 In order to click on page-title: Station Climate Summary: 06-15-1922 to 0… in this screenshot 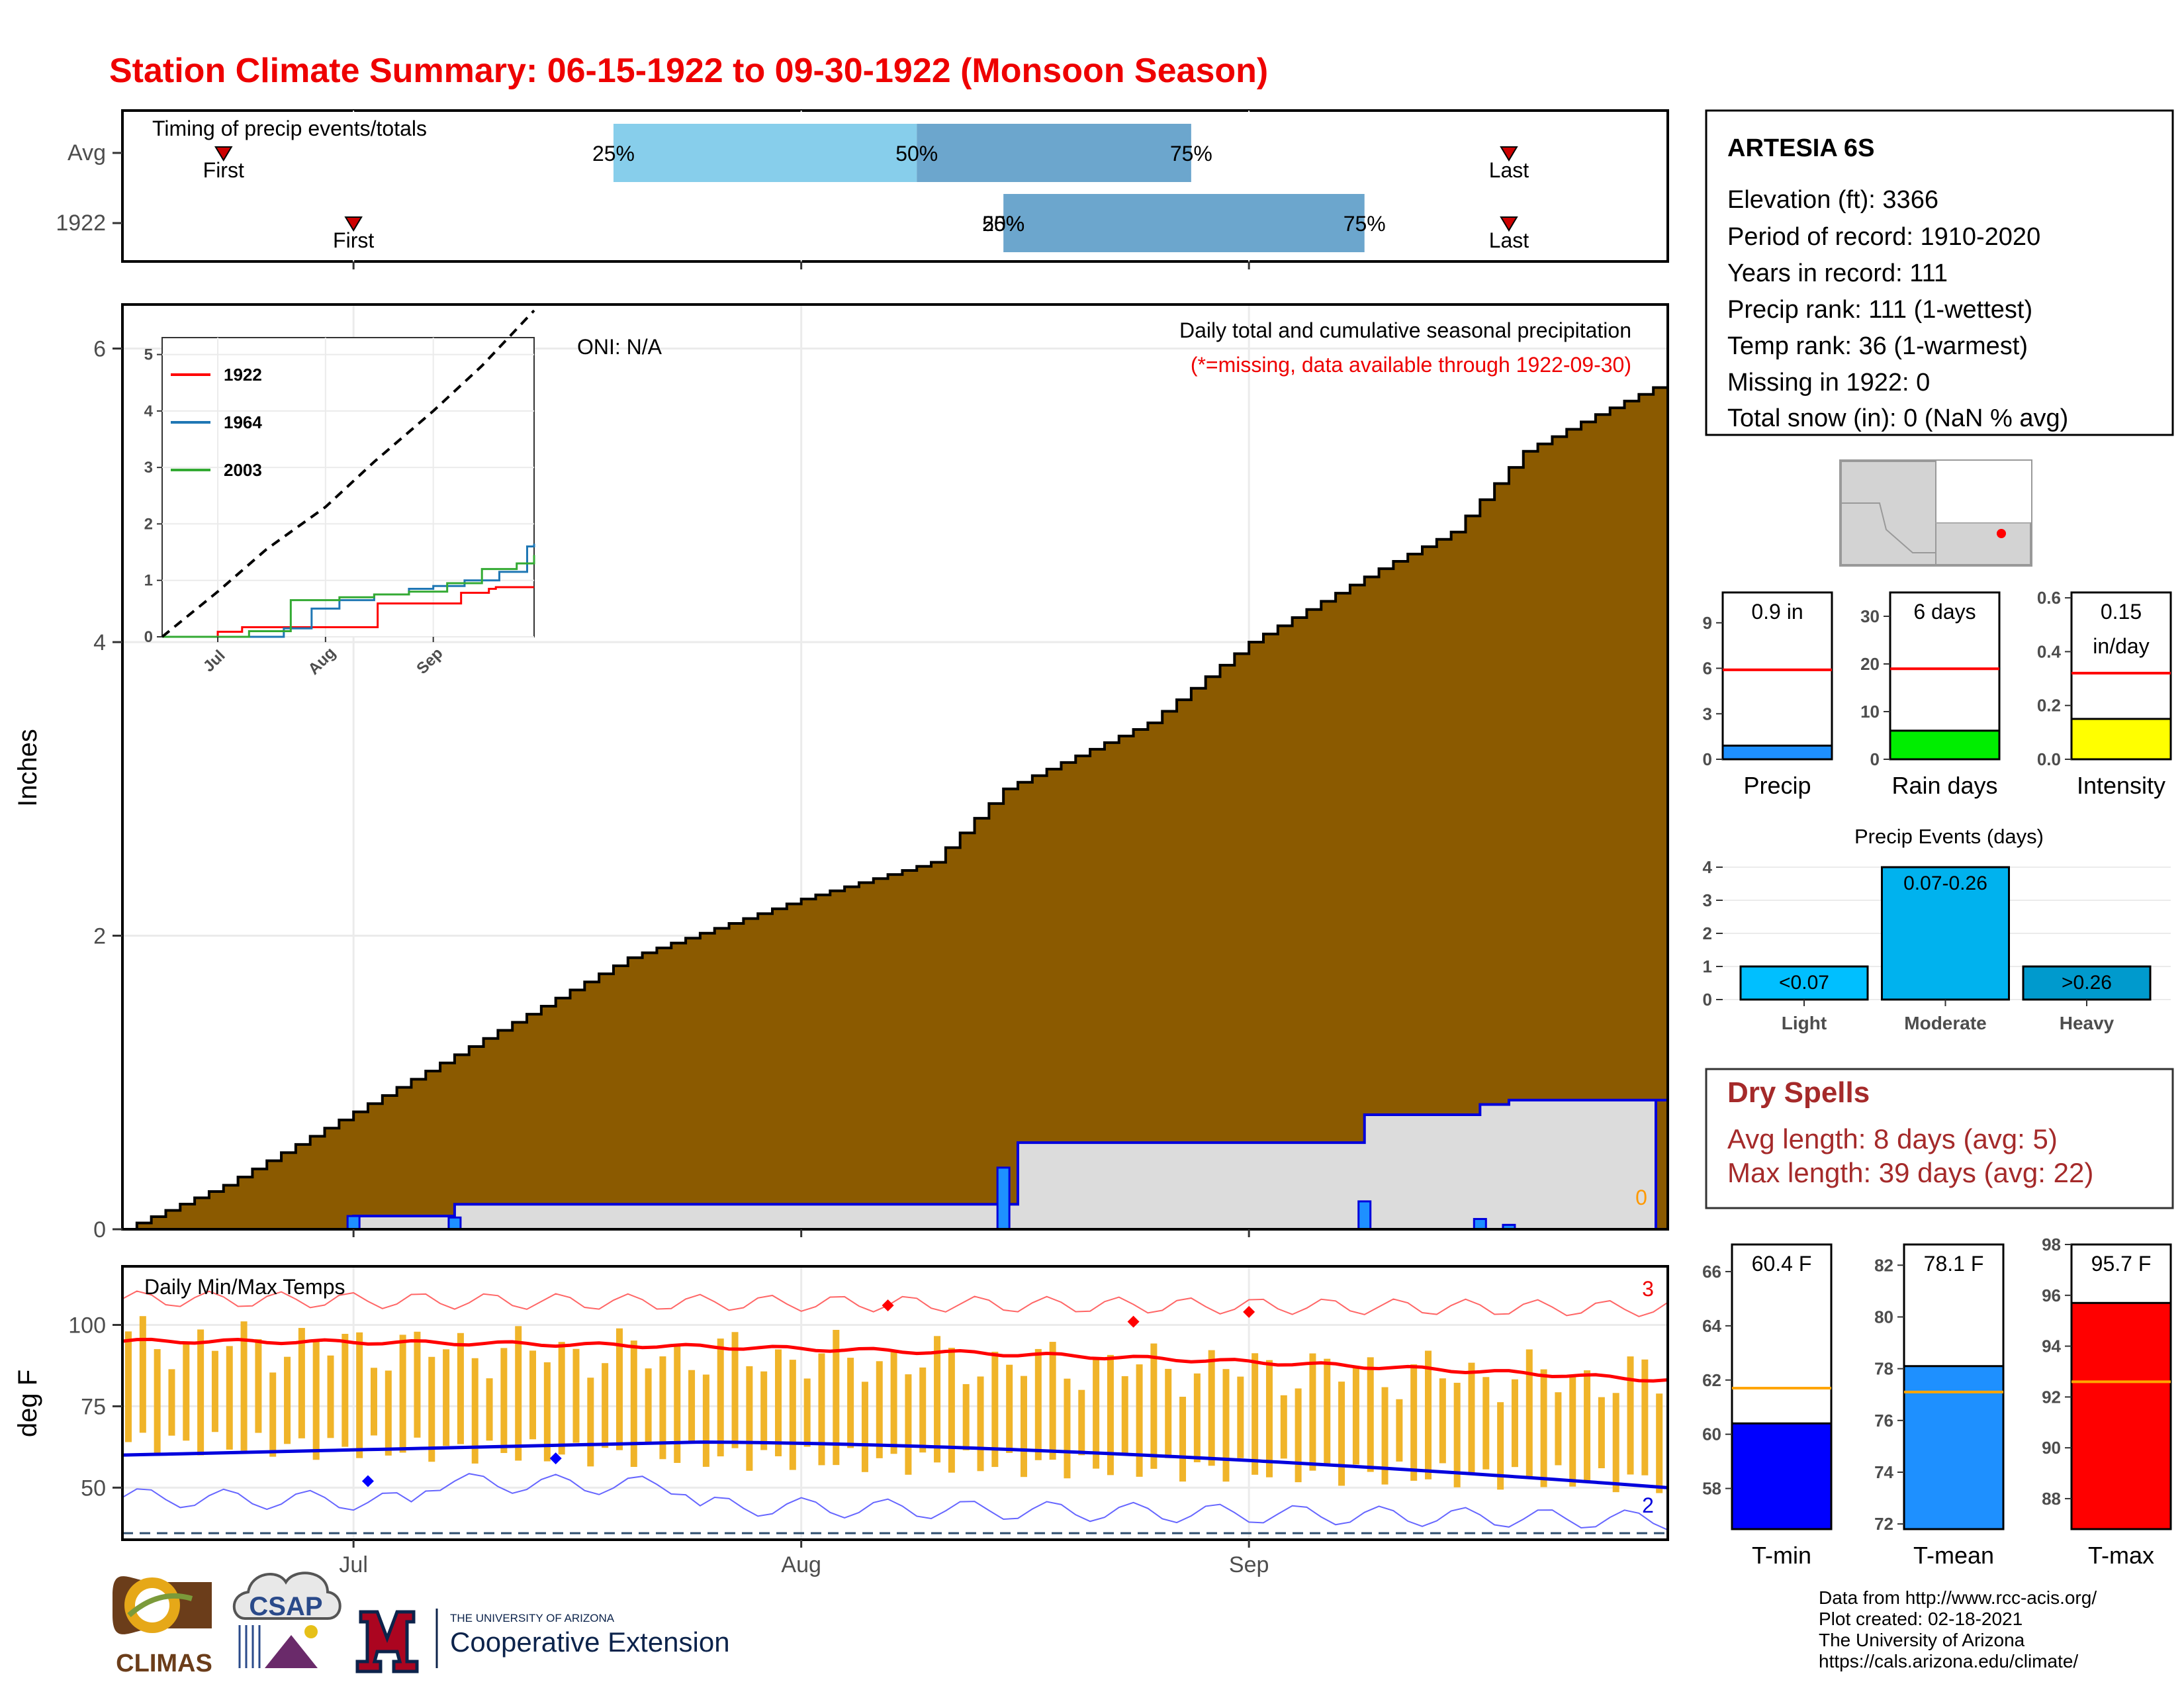, I will do `click(688, 71)`.